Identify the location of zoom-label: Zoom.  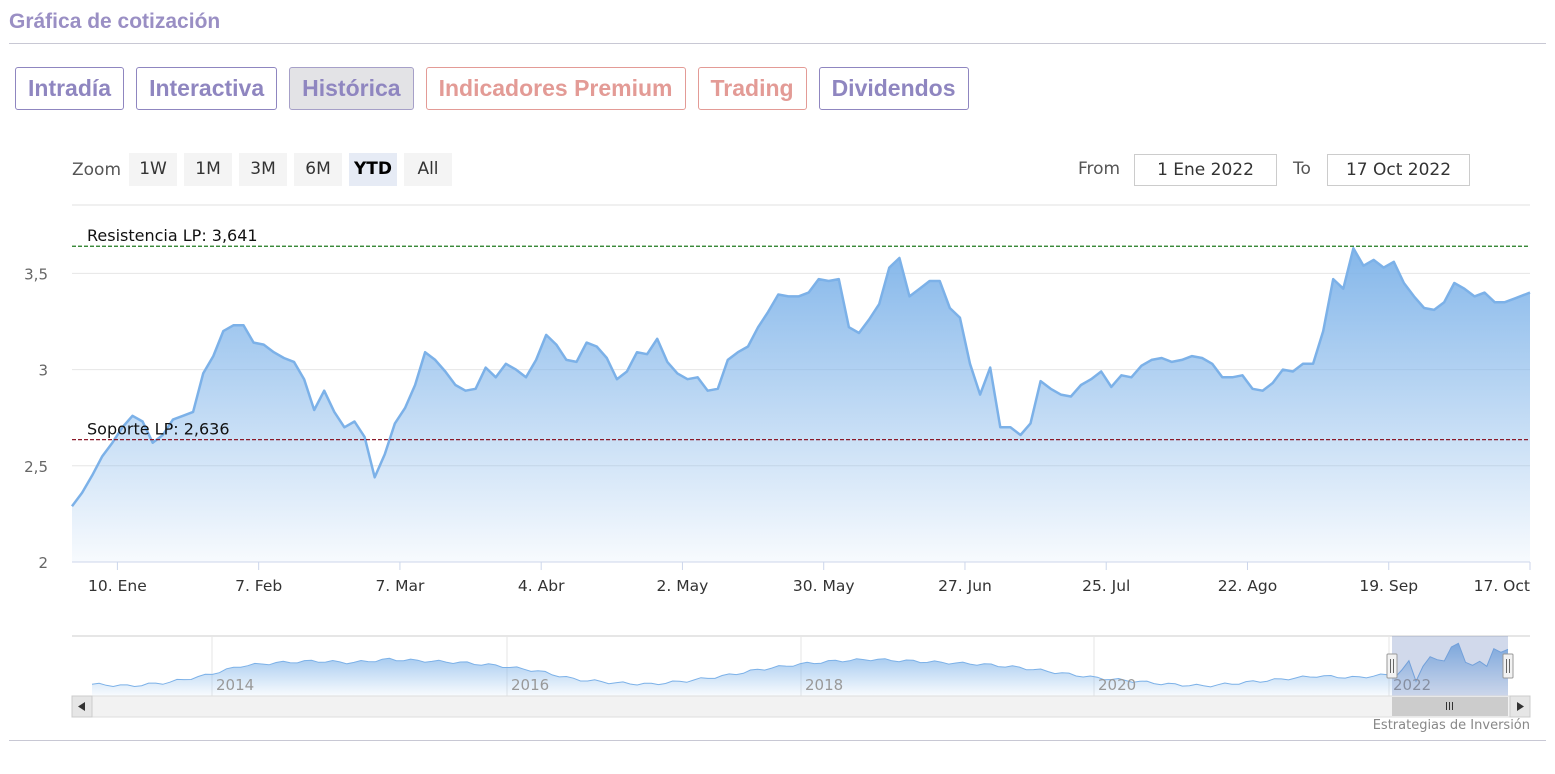
(97, 170).